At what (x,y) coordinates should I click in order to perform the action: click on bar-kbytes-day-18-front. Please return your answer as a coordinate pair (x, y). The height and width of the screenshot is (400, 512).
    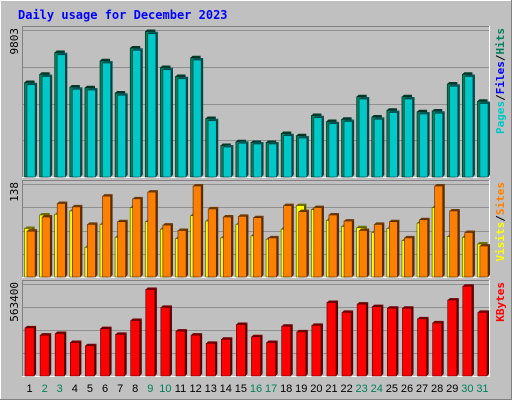
    Looking at the image, I should click on (286, 351).